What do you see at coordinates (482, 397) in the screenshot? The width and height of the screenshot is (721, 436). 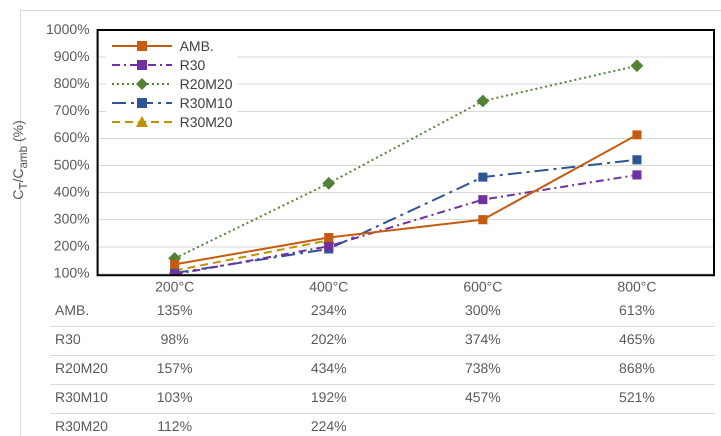 I see `data-label: 457%` at bounding box center [482, 397].